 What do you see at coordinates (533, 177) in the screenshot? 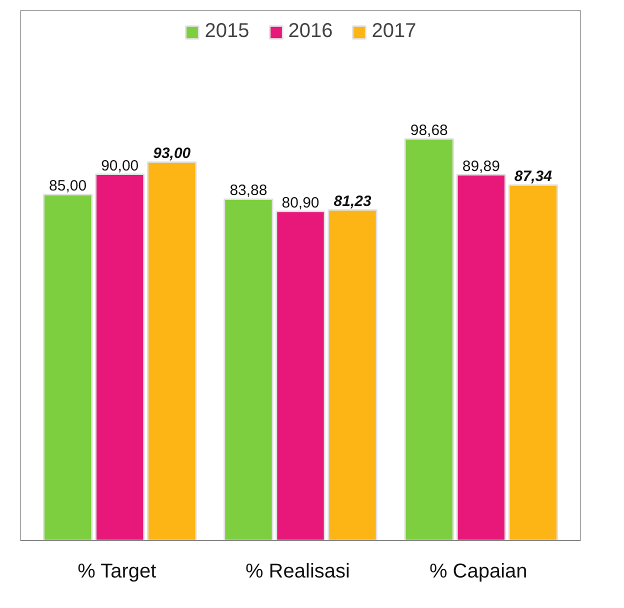
I see `data-label: 87,34` at bounding box center [533, 177].